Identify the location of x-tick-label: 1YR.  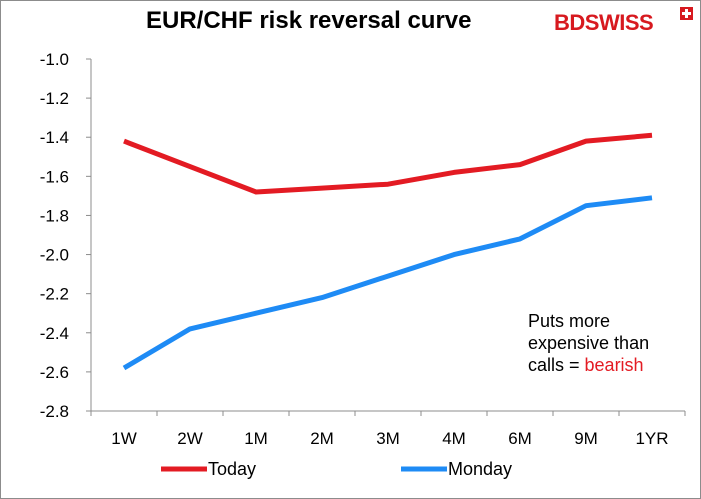
(651, 438).